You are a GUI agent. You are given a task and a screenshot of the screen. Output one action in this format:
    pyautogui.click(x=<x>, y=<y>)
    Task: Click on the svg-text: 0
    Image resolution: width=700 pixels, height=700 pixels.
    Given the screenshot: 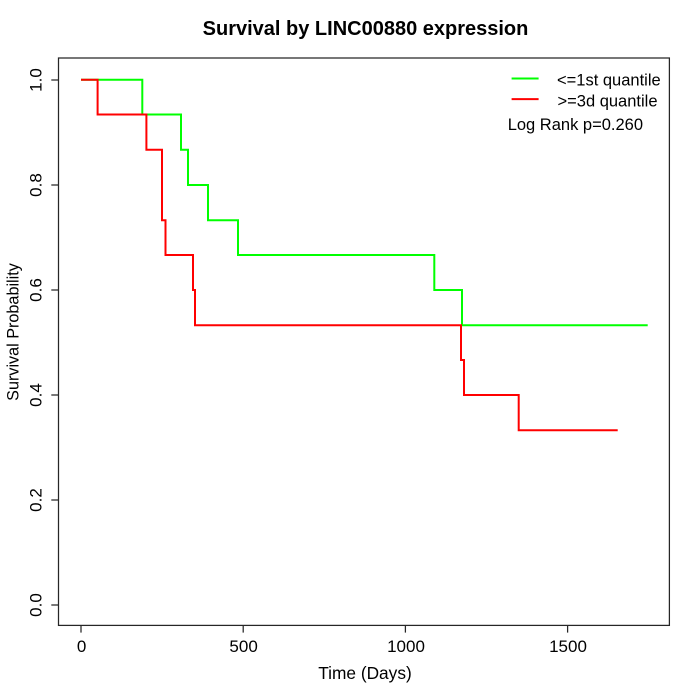 What is the action you would take?
    pyautogui.click(x=81, y=646)
    